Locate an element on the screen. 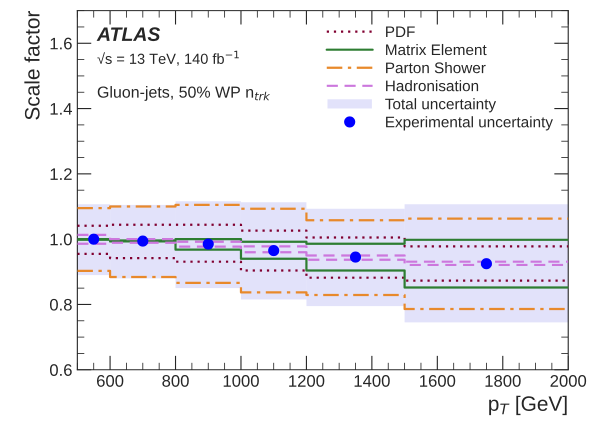  legend-label: Hadronisation is located at coordinates (432, 86).